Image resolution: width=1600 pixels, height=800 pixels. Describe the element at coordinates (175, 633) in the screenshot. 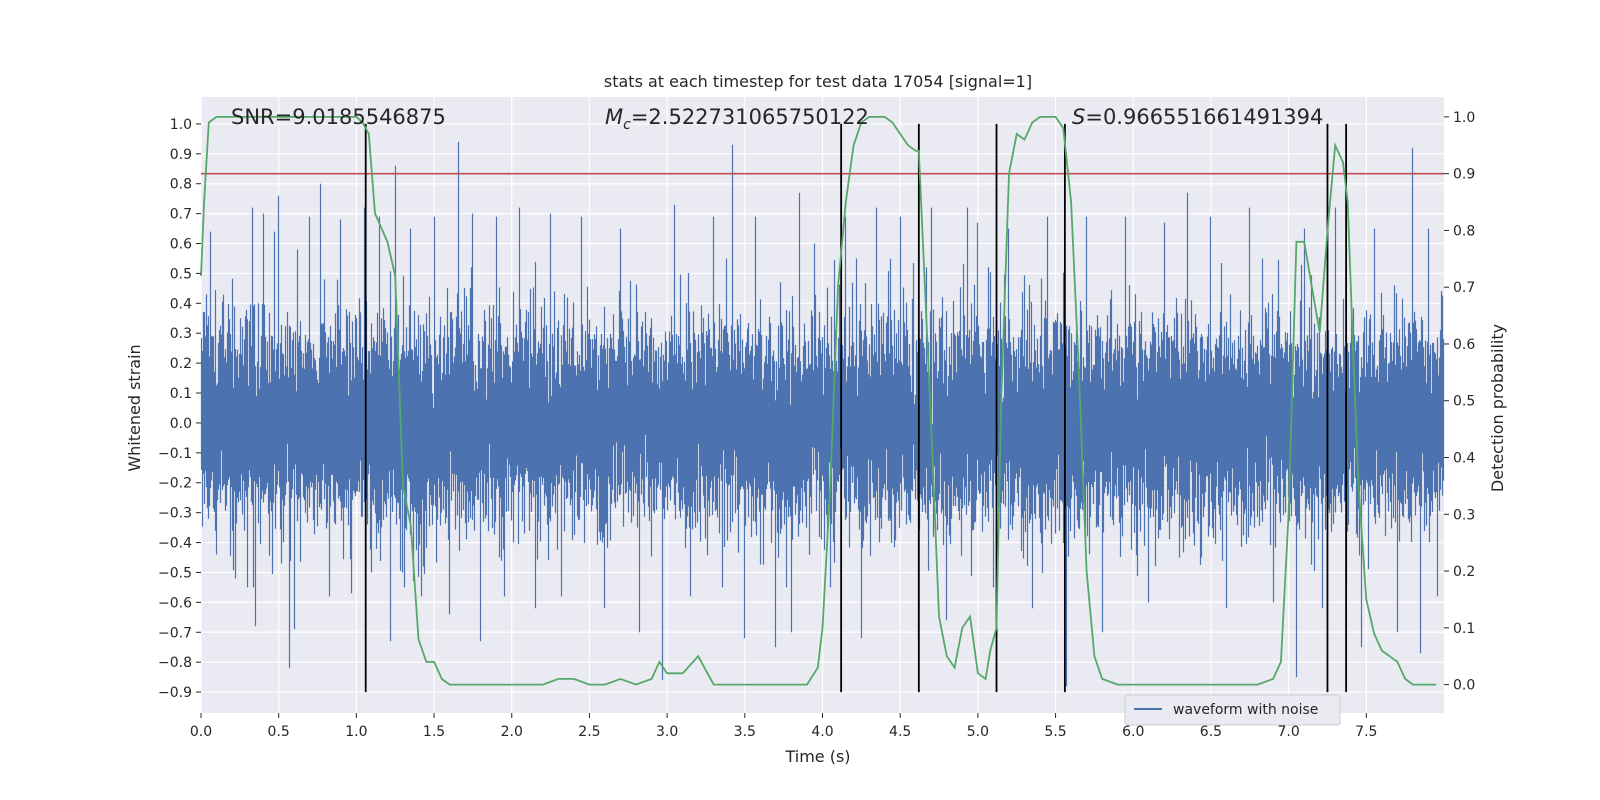

I see `left-tick-label: −0.7` at that location.